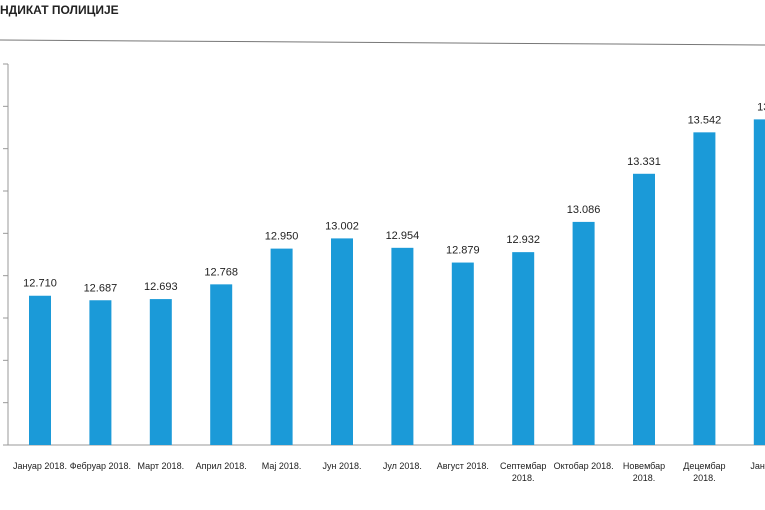 This screenshot has width=765, height=510. Describe the element at coordinates (161, 466) in the screenshot. I see `x-tick-label: Март 2018.` at that location.